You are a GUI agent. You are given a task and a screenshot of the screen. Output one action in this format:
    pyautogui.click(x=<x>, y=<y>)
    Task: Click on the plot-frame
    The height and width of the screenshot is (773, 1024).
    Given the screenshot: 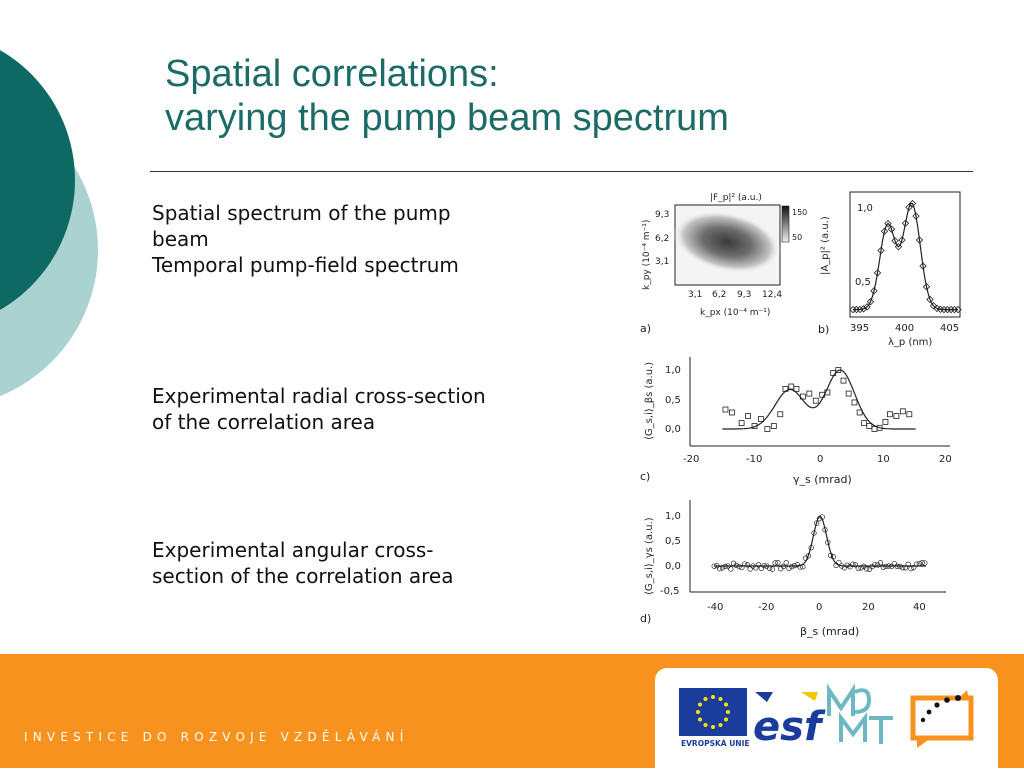 What is the action you would take?
    pyautogui.click(x=905, y=254)
    